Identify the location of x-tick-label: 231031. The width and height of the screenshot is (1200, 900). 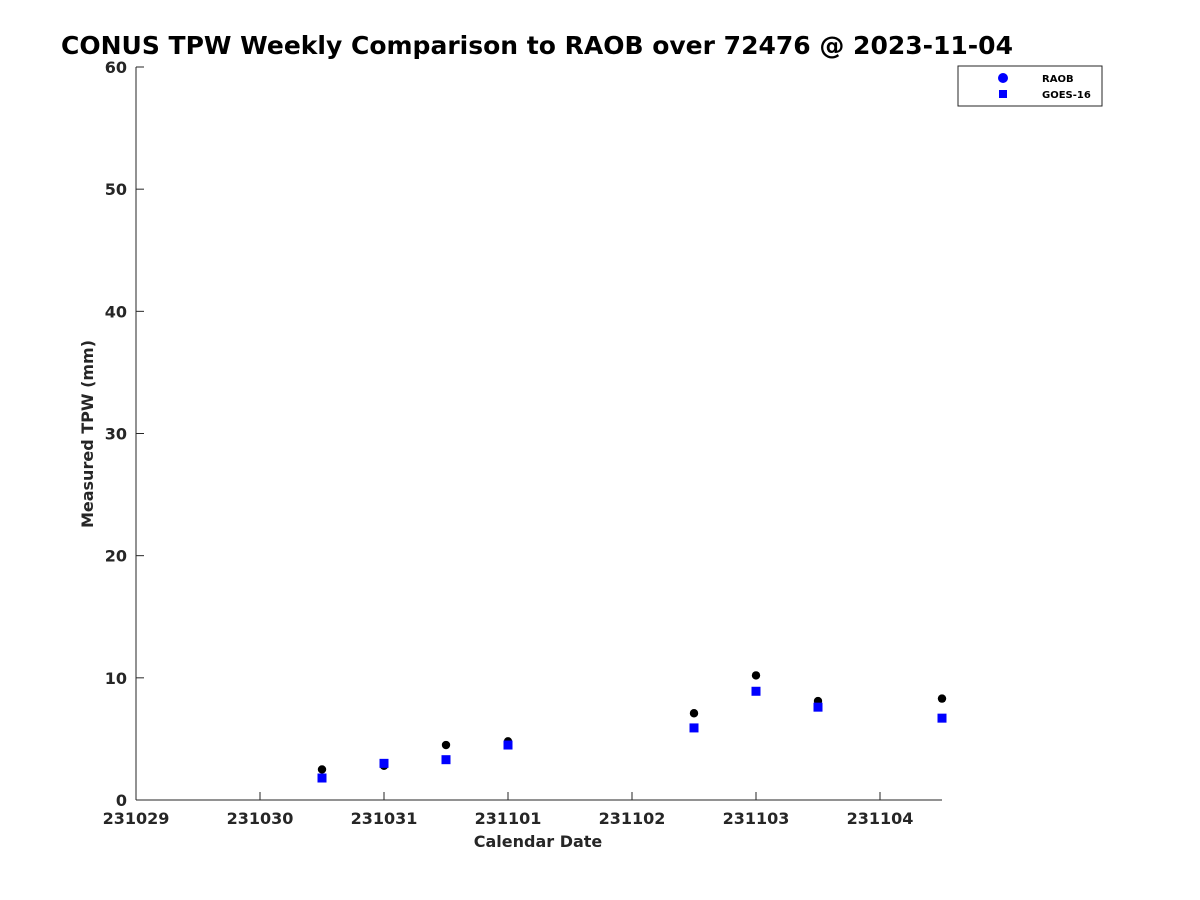
(384, 818).